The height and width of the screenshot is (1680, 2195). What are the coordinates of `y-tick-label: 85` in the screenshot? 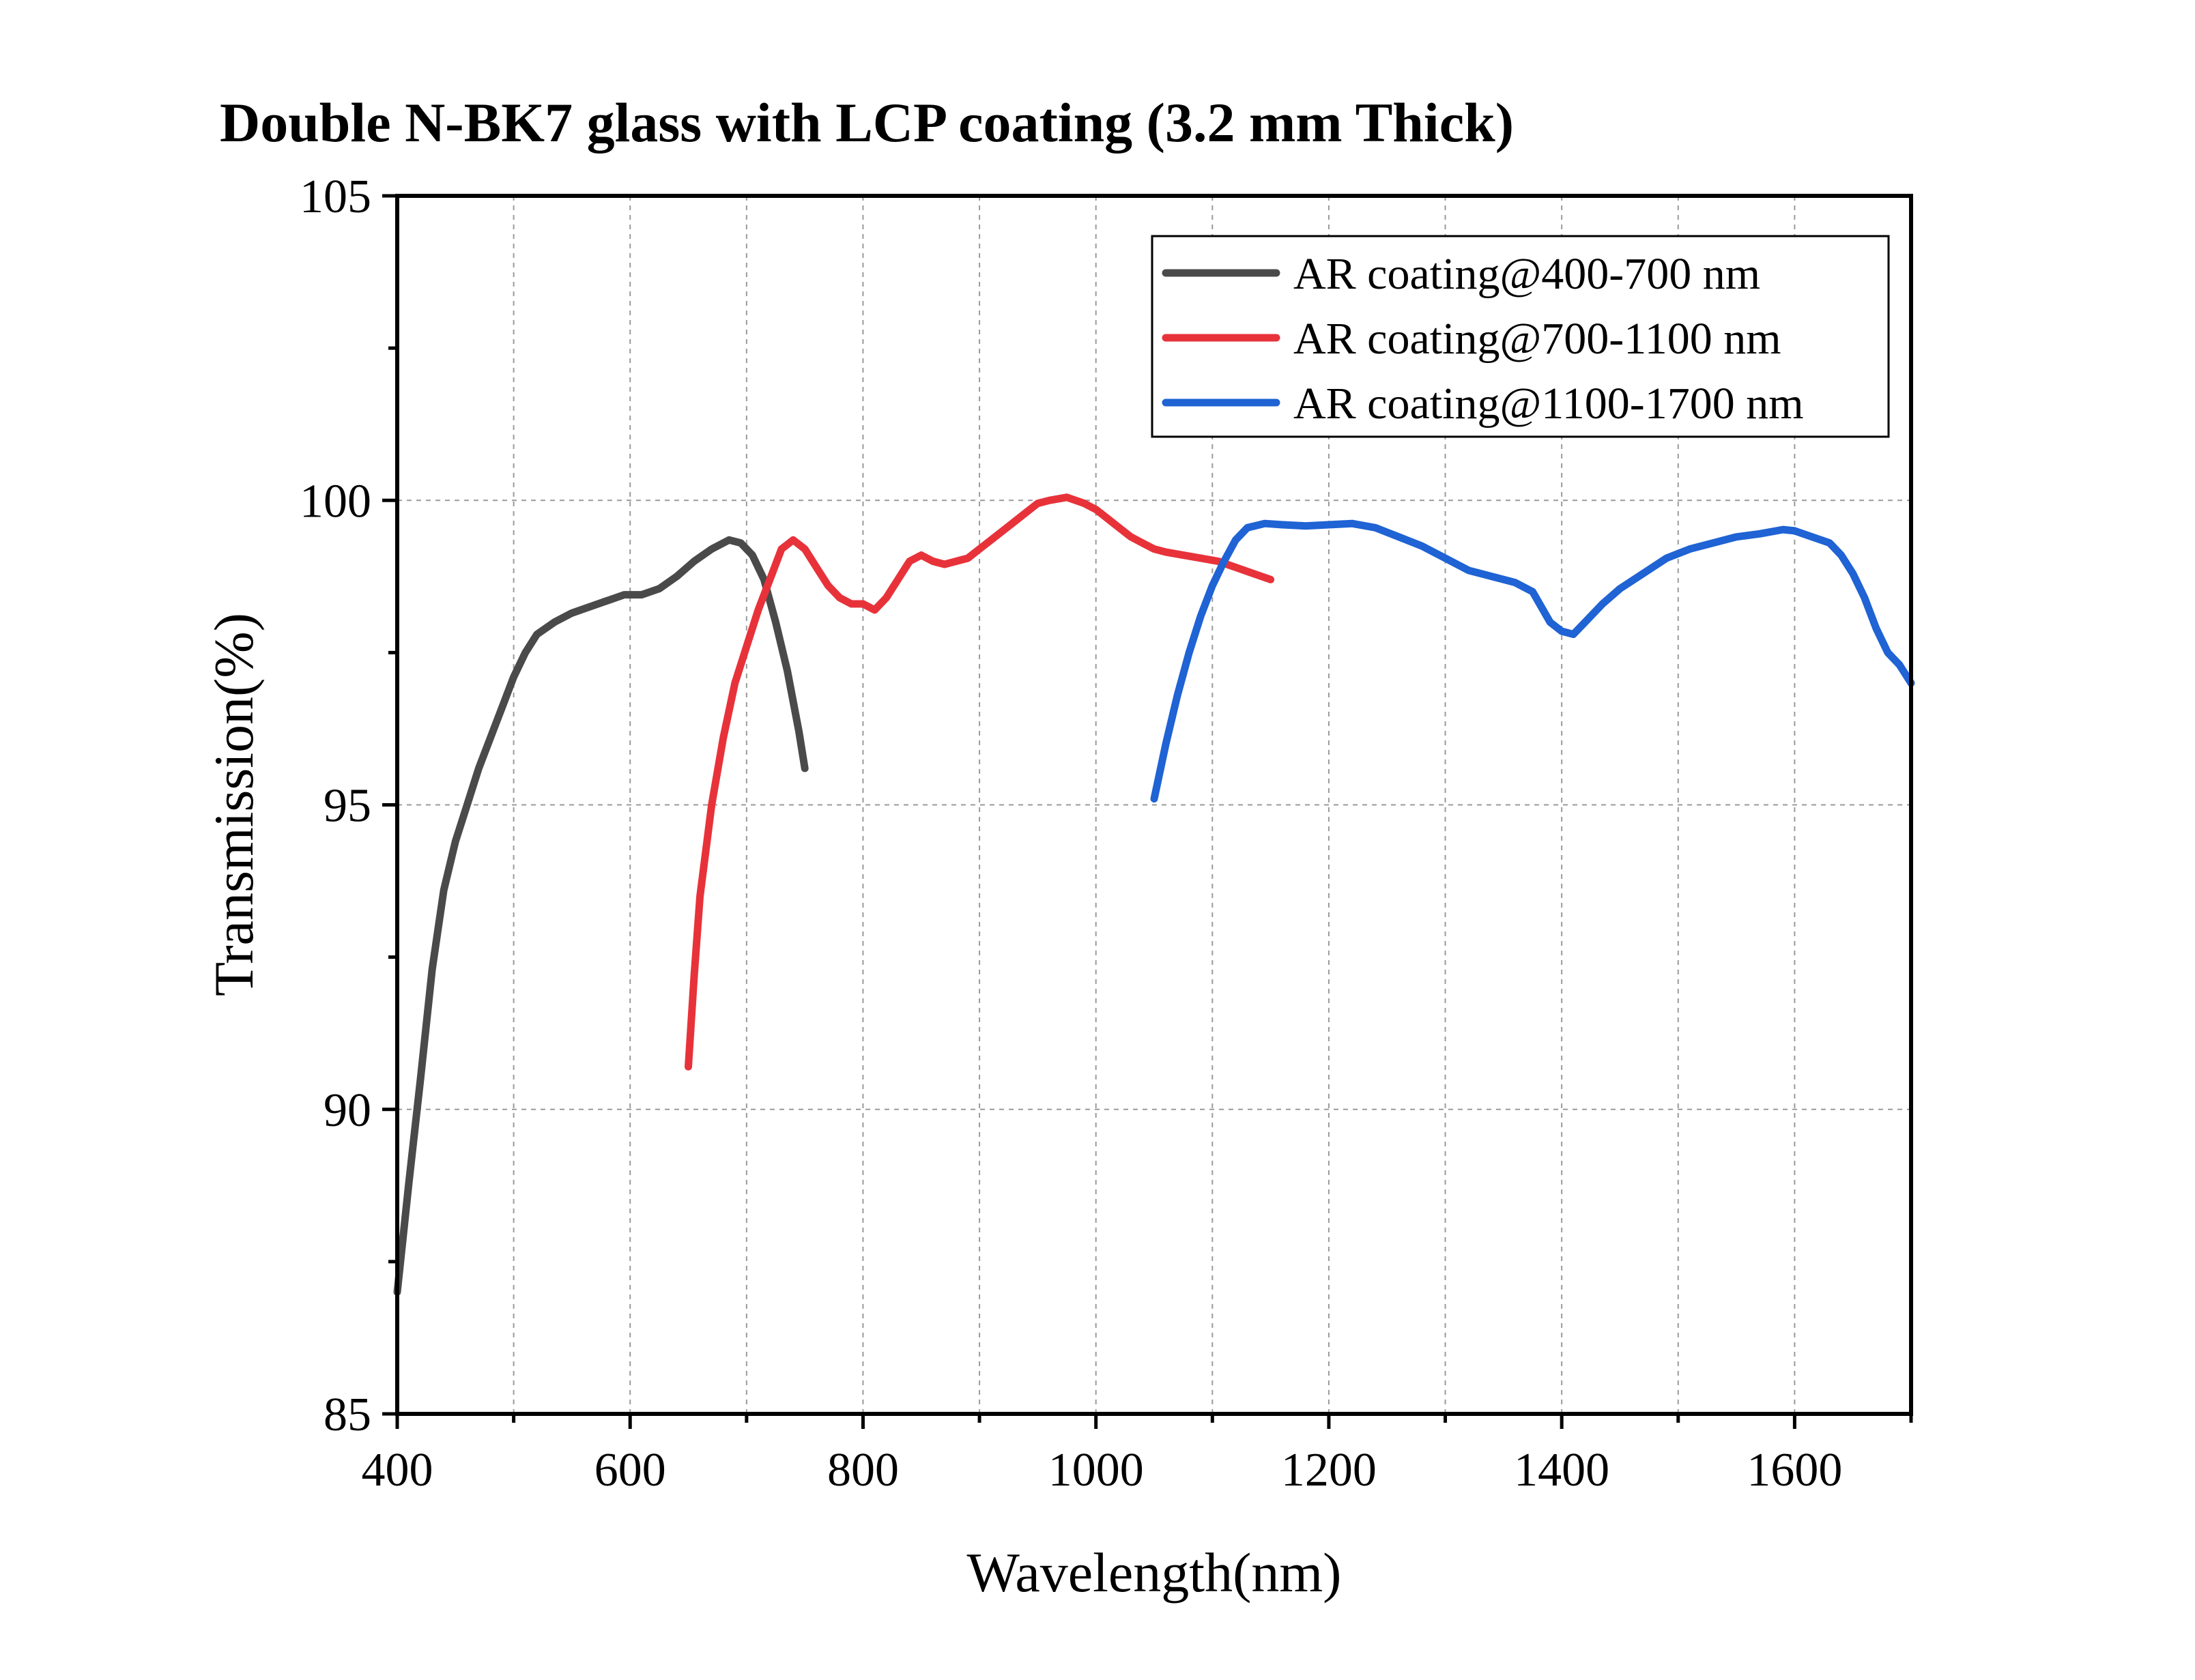 It's located at (348, 1415).